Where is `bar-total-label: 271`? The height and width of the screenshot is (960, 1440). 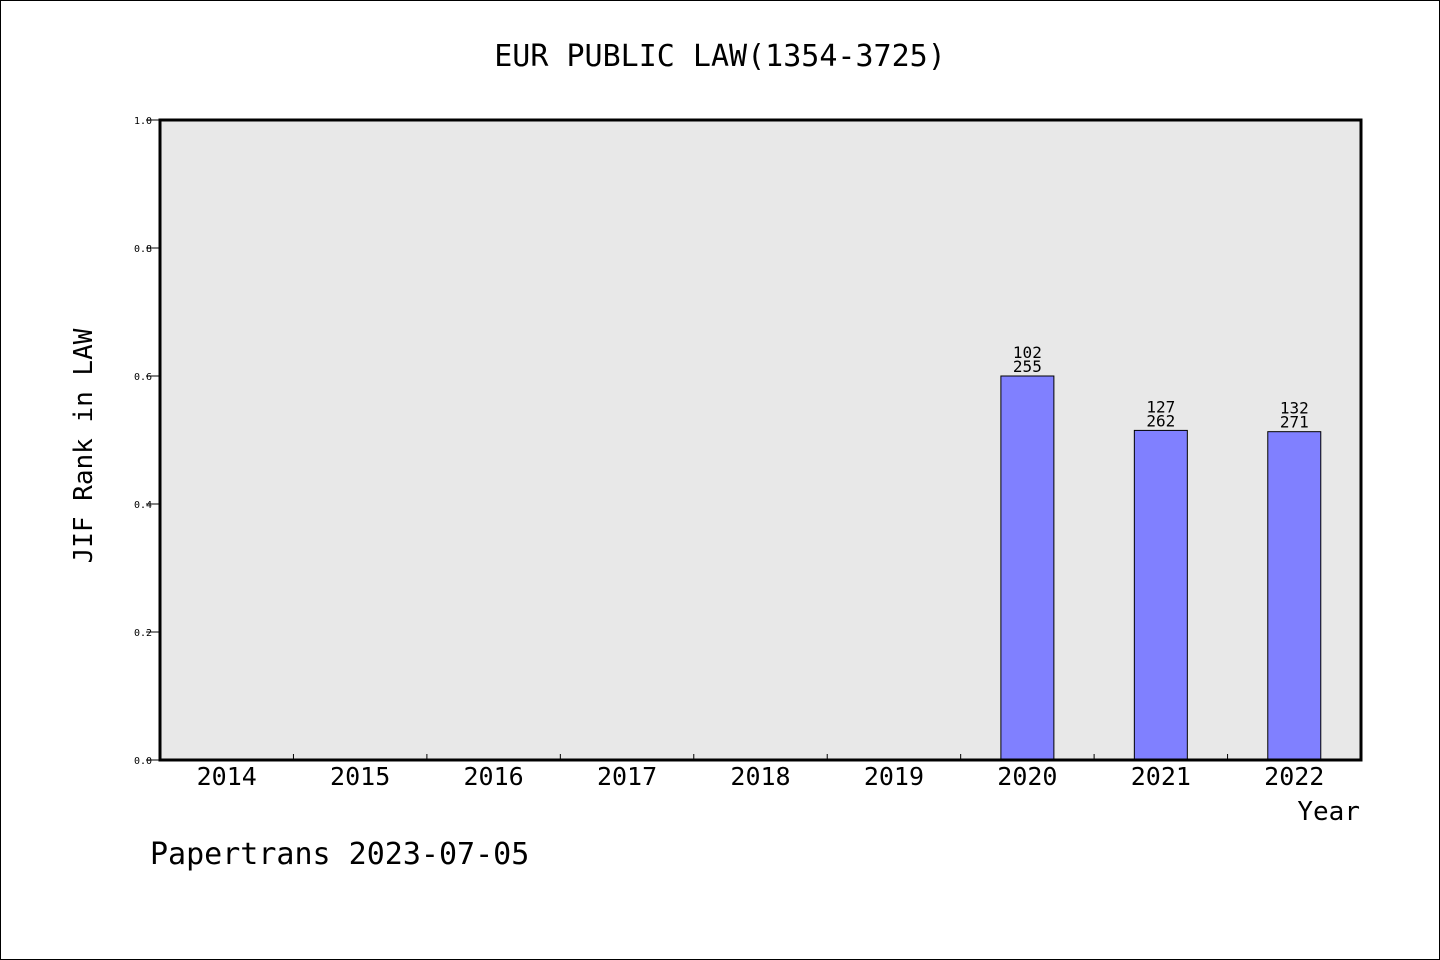 bar-total-label: 271 is located at coordinates (1294, 422).